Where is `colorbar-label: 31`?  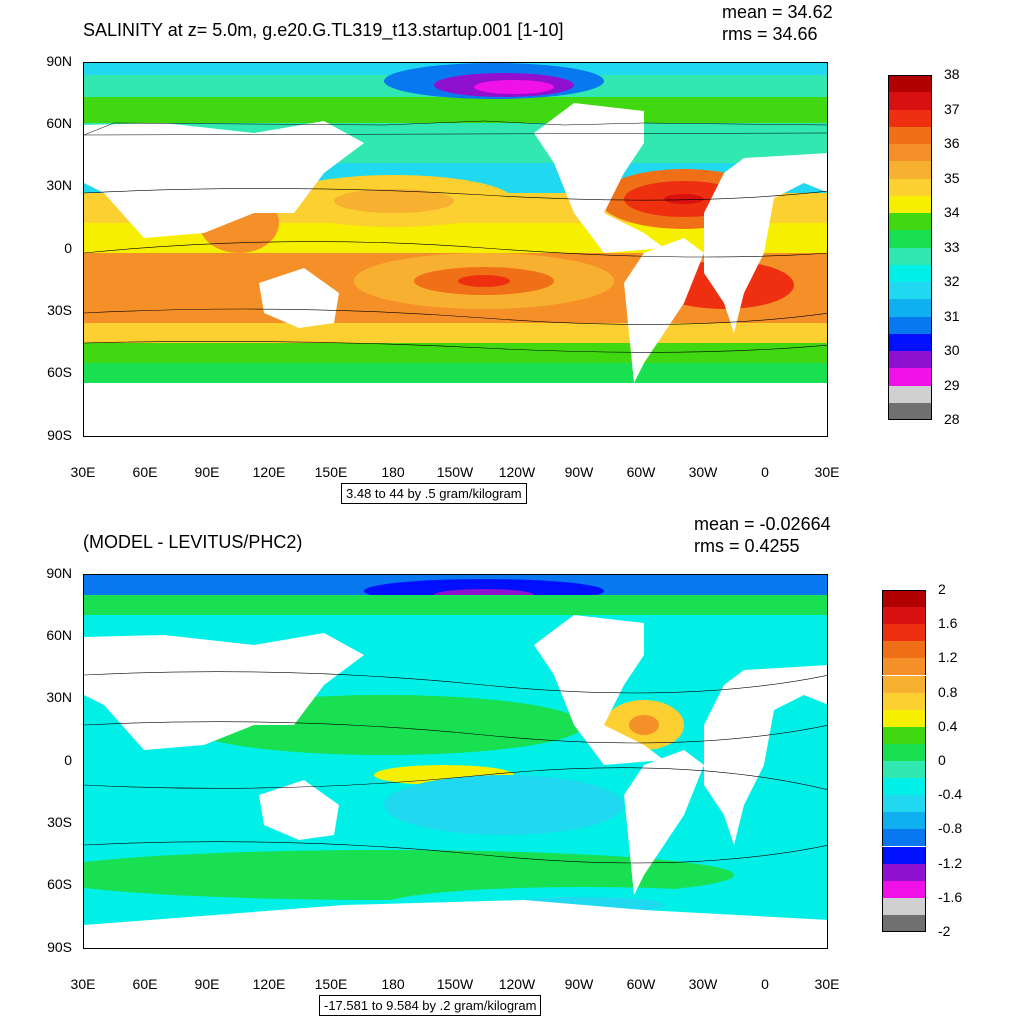
colorbar-label: 31 is located at coordinates (952, 315).